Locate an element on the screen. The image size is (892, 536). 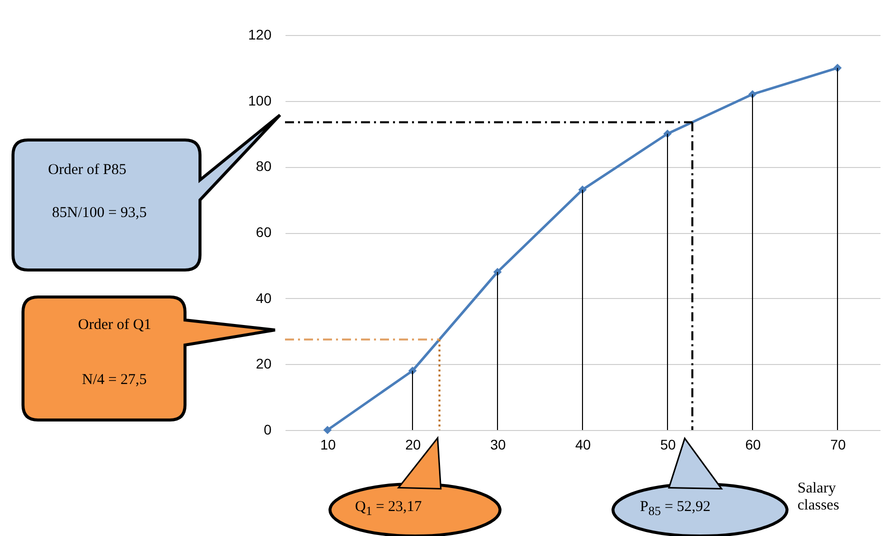
y-tick-label: 0 is located at coordinates (268, 430).